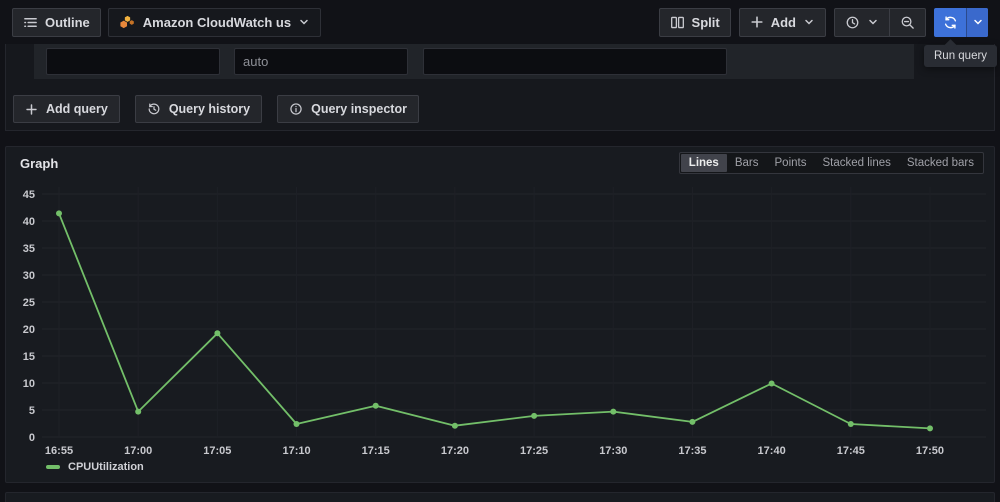  Describe the element at coordinates (53, 467) in the screenshot. I see `legend-series-swatch` at that location.